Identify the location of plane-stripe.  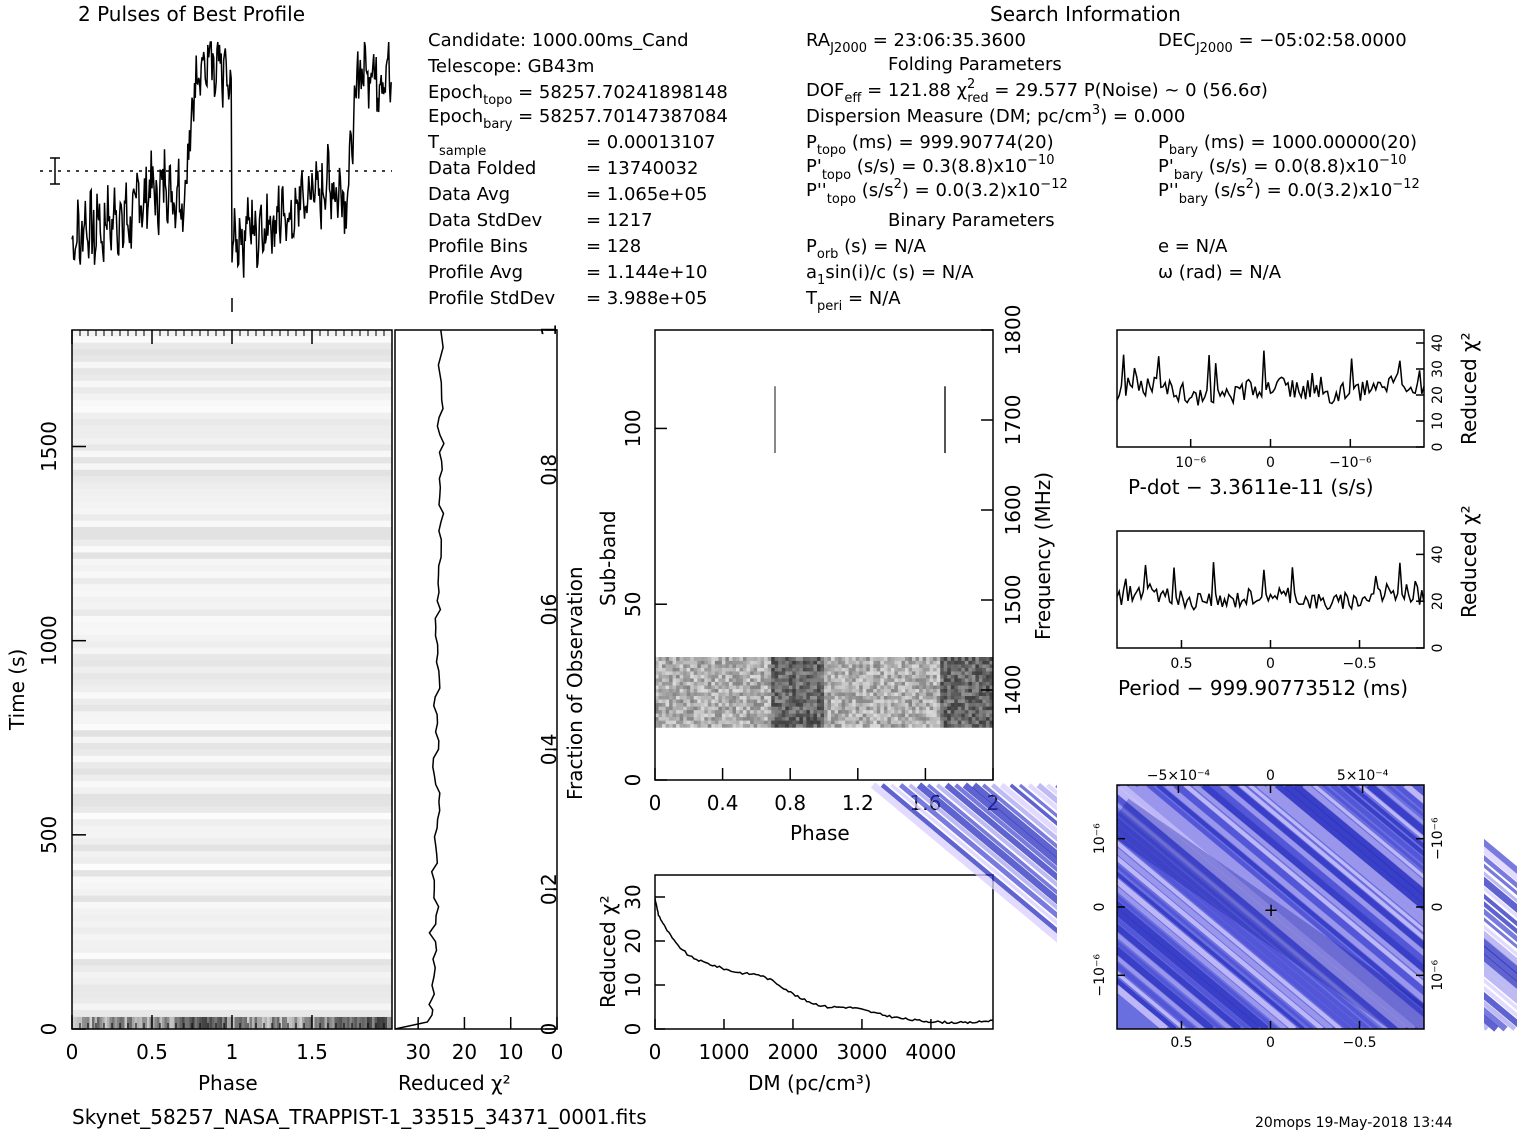
(1028, 907).